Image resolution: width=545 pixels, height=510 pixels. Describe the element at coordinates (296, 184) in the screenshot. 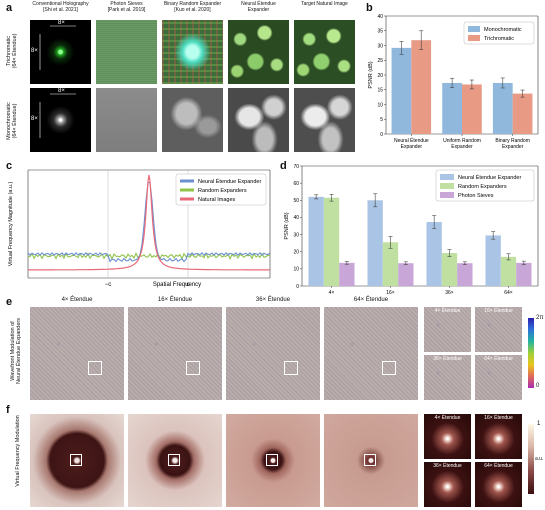

I see `y-tick-label: 60` at that location.